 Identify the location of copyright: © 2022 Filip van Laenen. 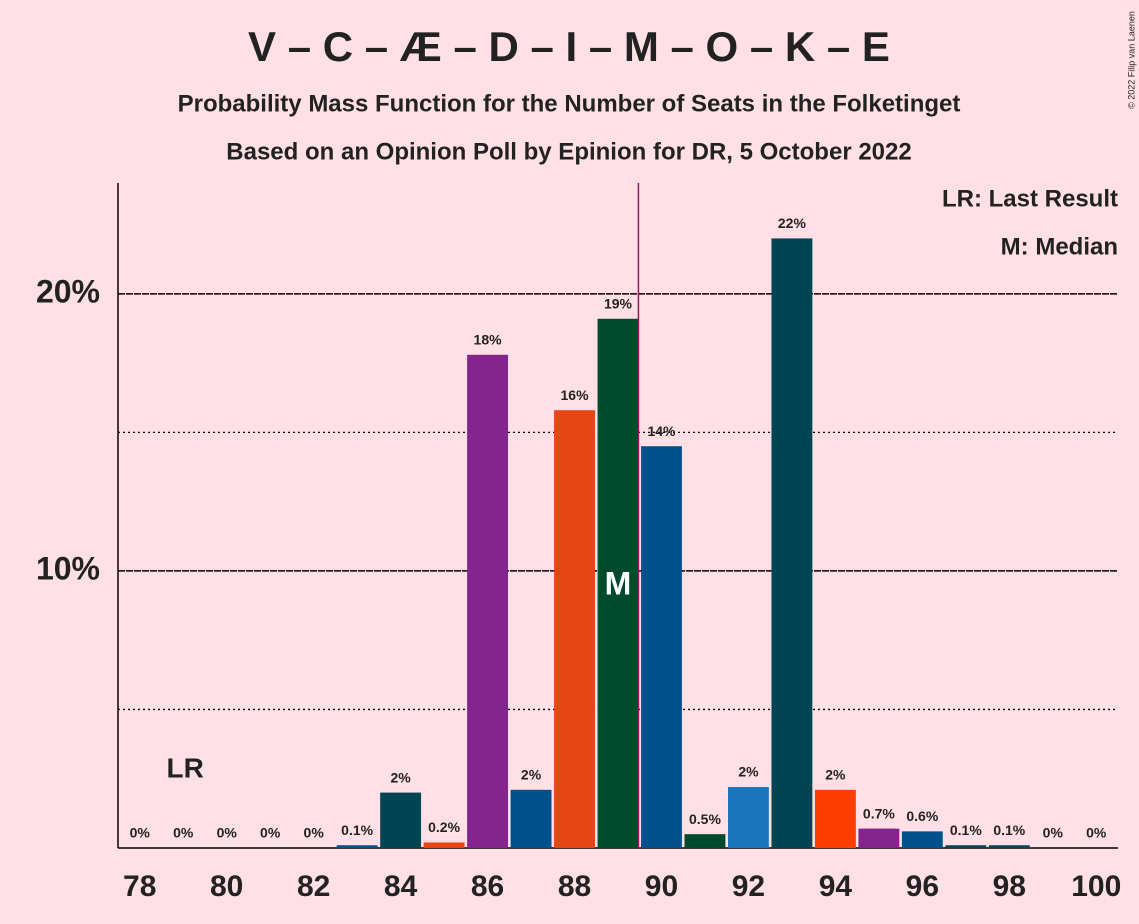
(1131, 60).